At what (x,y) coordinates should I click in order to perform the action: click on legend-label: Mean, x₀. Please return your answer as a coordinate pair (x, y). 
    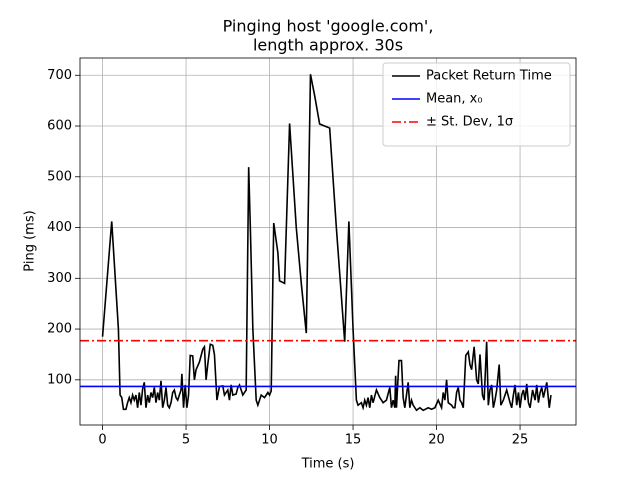
    Looking at the image, I should click on (454, 99).